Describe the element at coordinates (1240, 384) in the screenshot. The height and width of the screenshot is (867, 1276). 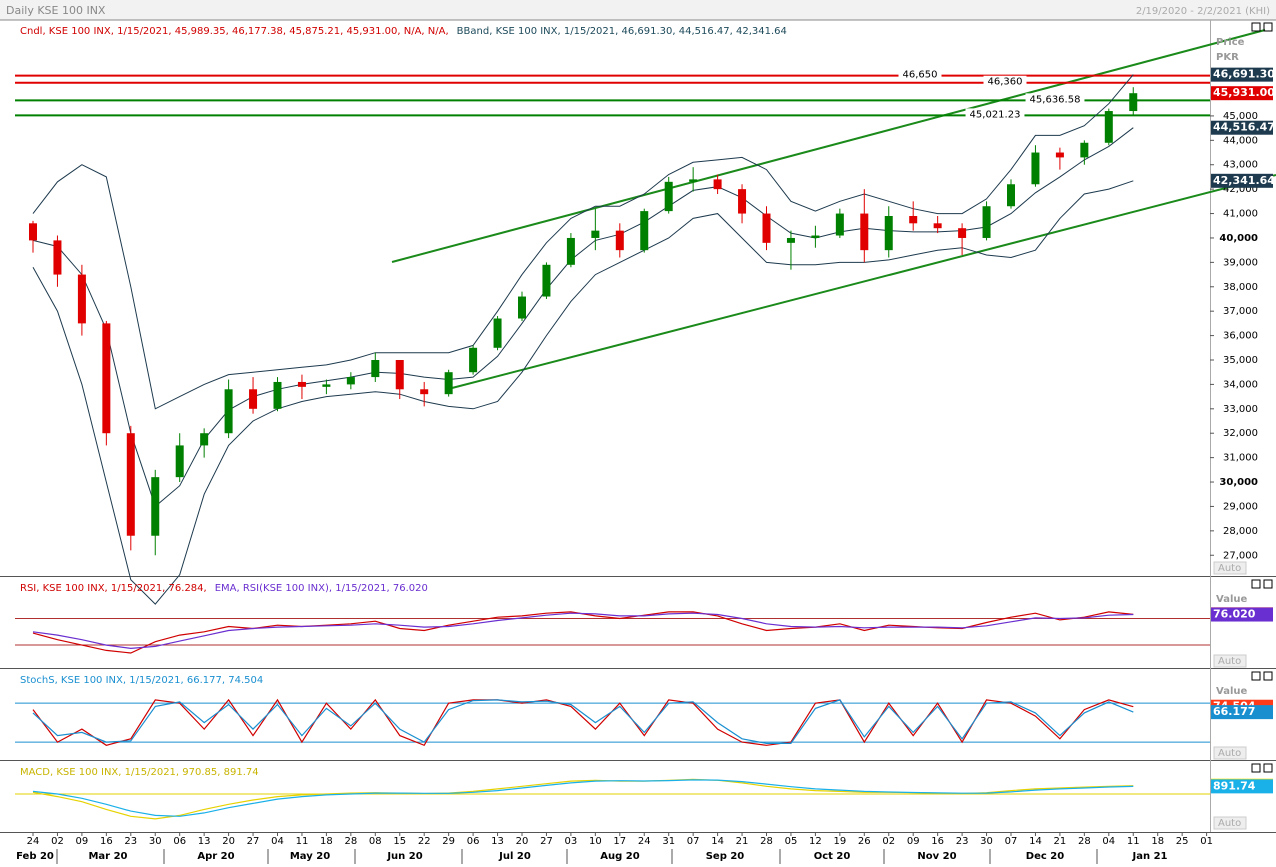
I see `y-tick-label: 34,000` at that location.